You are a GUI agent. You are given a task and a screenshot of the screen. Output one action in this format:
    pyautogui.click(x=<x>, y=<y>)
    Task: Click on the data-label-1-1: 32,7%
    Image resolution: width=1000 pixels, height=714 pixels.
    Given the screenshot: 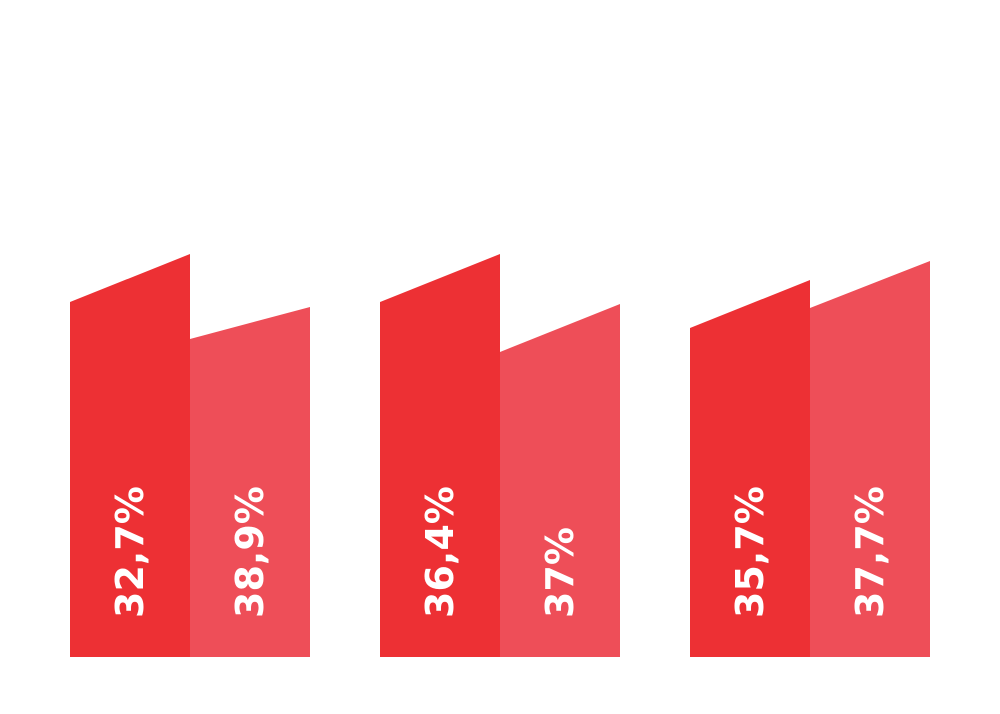 What is the action you would take?
    pyautogui.click(x=130, y=552)
    